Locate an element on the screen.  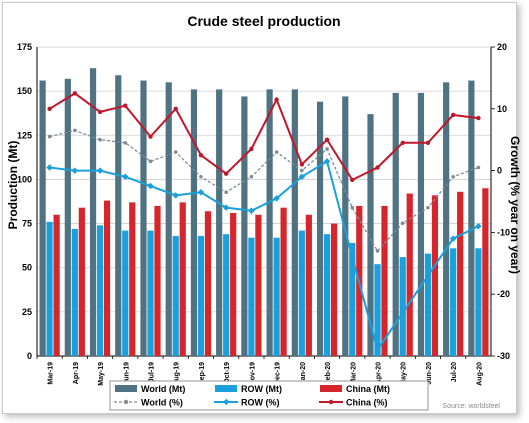
legend-label: ROW (Mt) is located at coordinates (261, 389).